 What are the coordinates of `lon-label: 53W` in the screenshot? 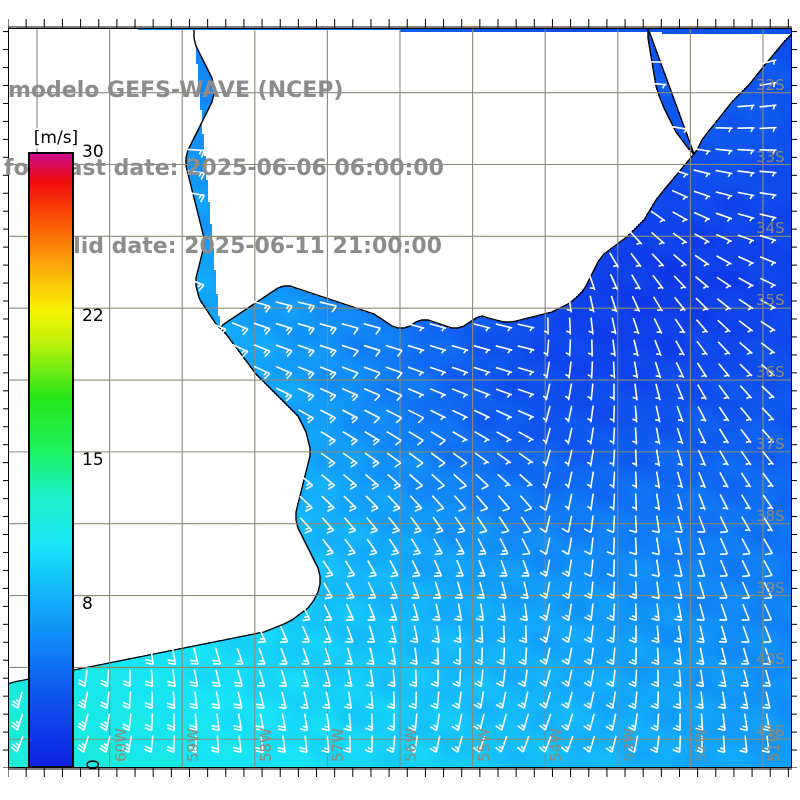 It's located at (628, 745).